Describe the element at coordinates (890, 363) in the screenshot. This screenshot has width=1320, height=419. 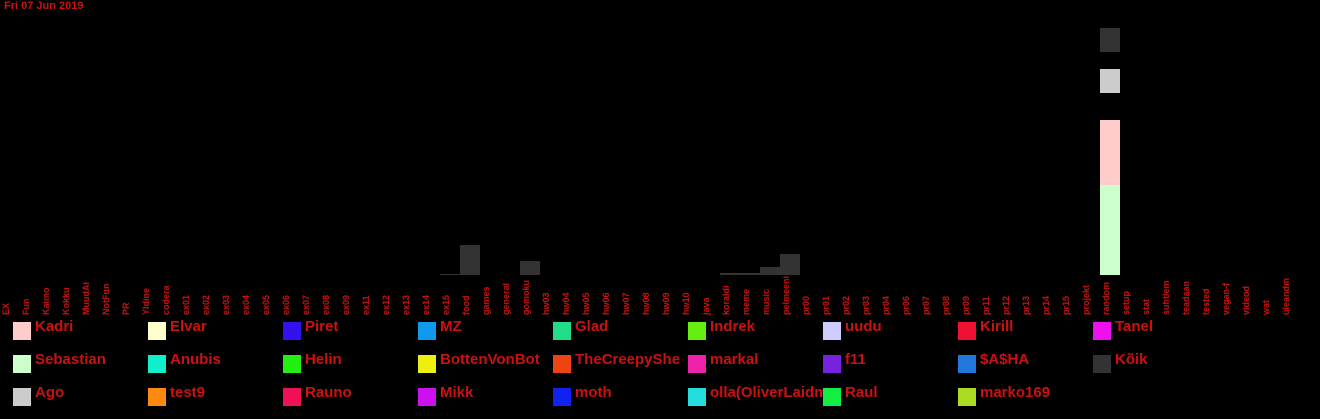
I see `legend-item: f11` at that location.